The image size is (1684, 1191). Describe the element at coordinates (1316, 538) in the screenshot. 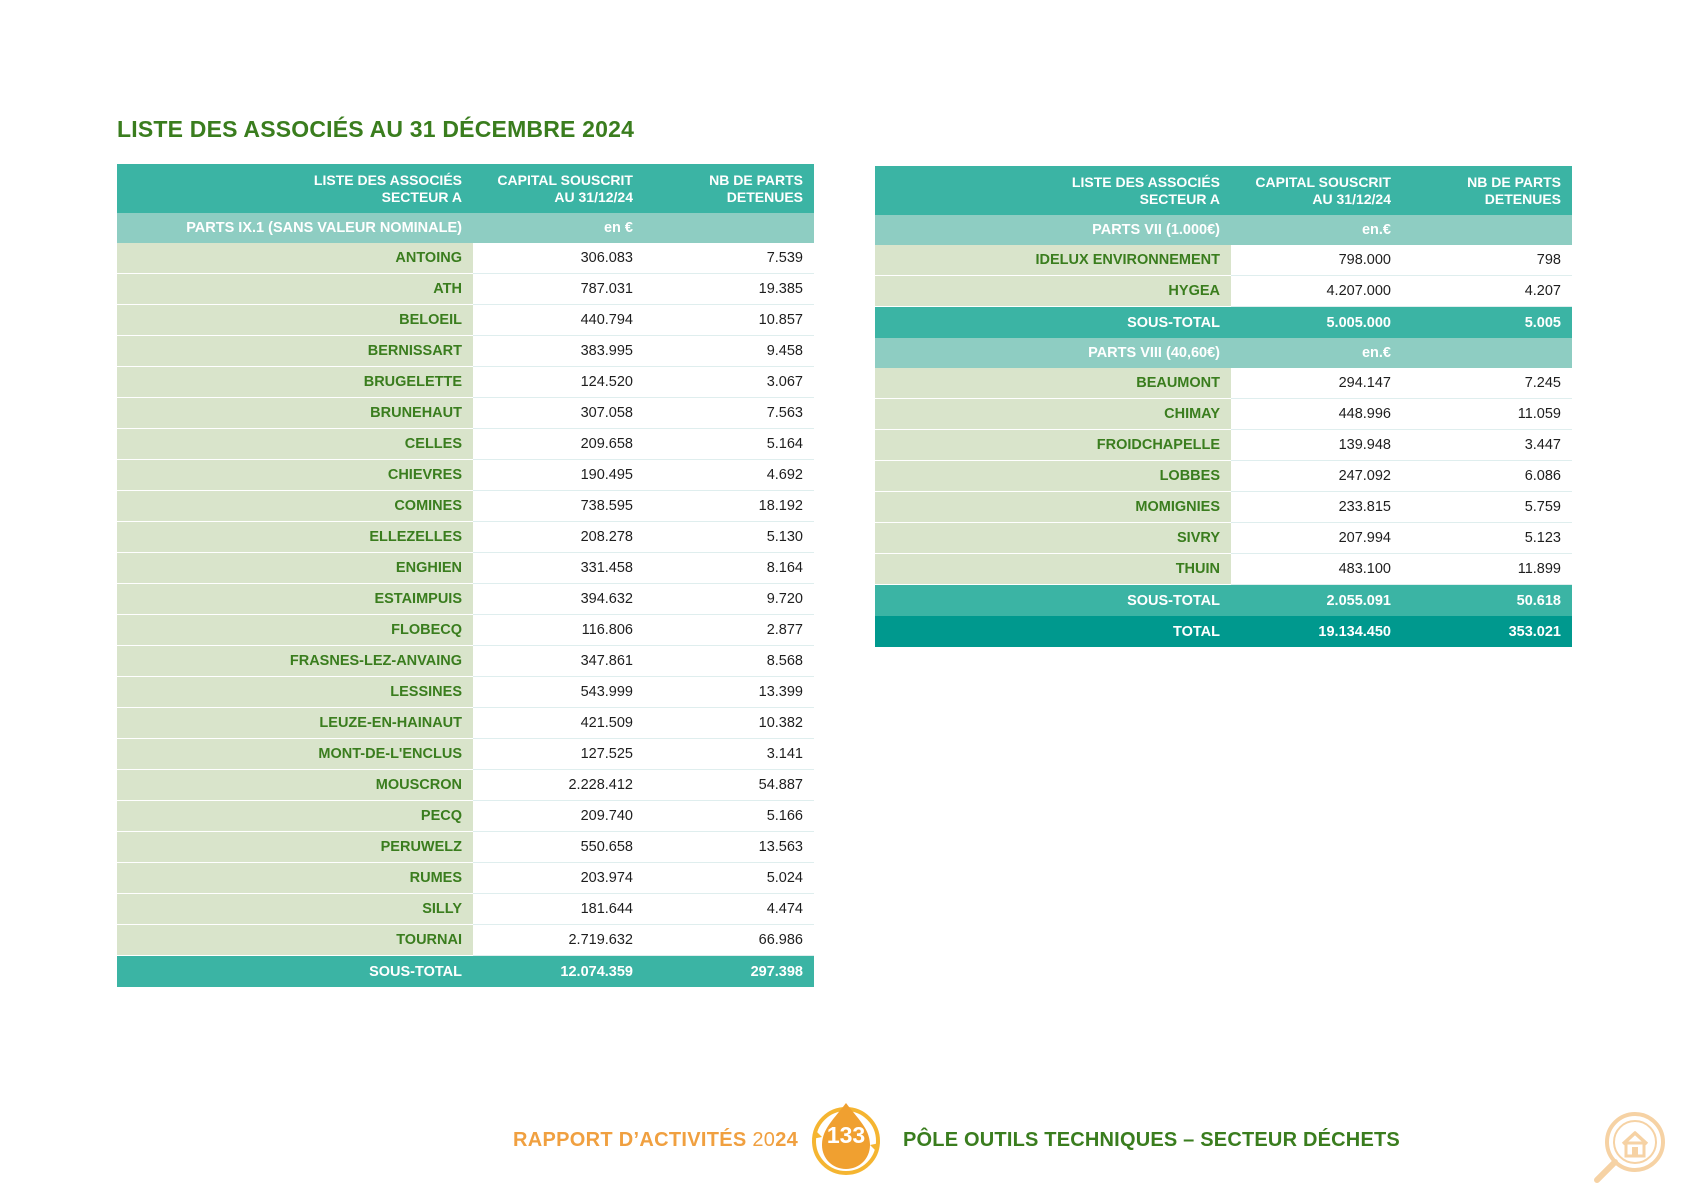

I see `capital-value: 207.994` at that location.